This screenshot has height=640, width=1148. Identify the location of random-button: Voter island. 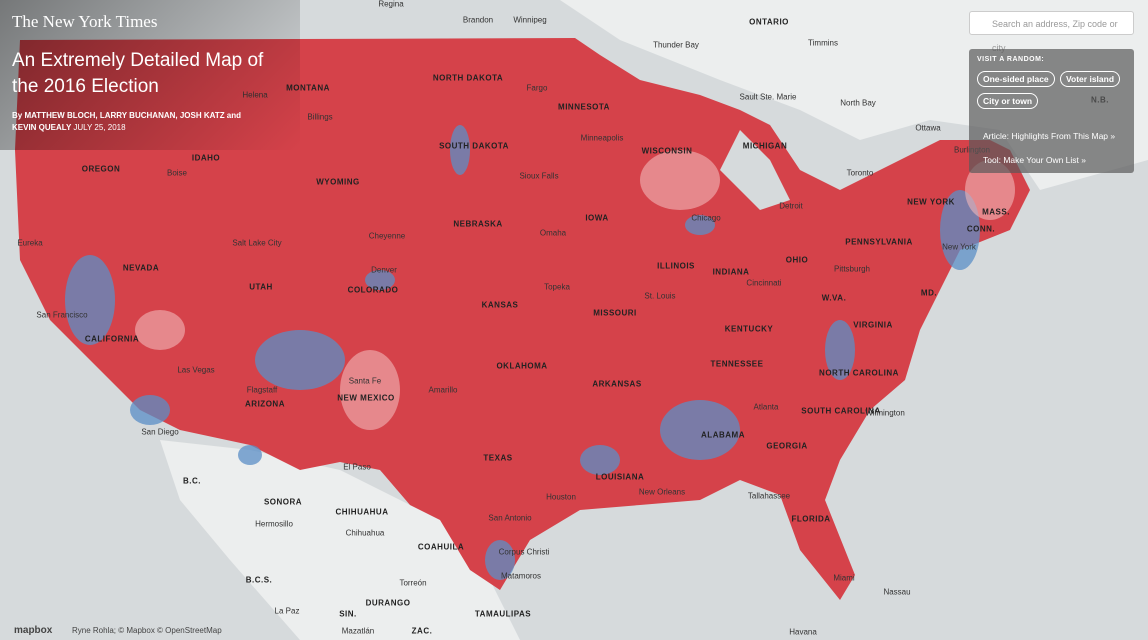
(1090, 79).